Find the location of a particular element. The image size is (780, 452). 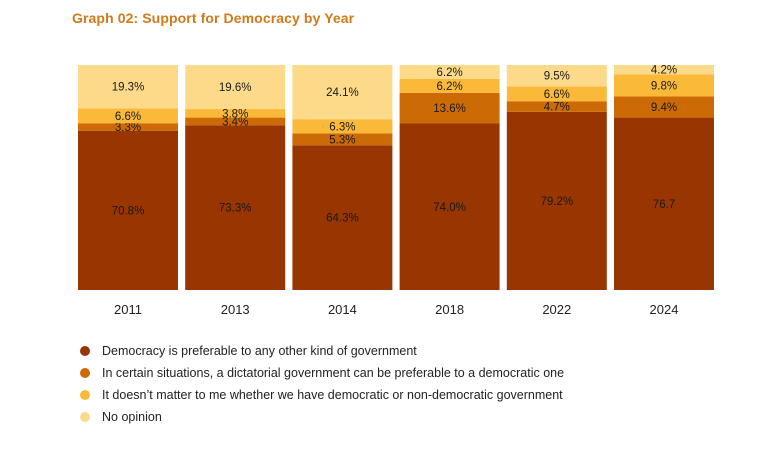

data-label-2013-s0: 73.3% is located at coordinates (235, 209).